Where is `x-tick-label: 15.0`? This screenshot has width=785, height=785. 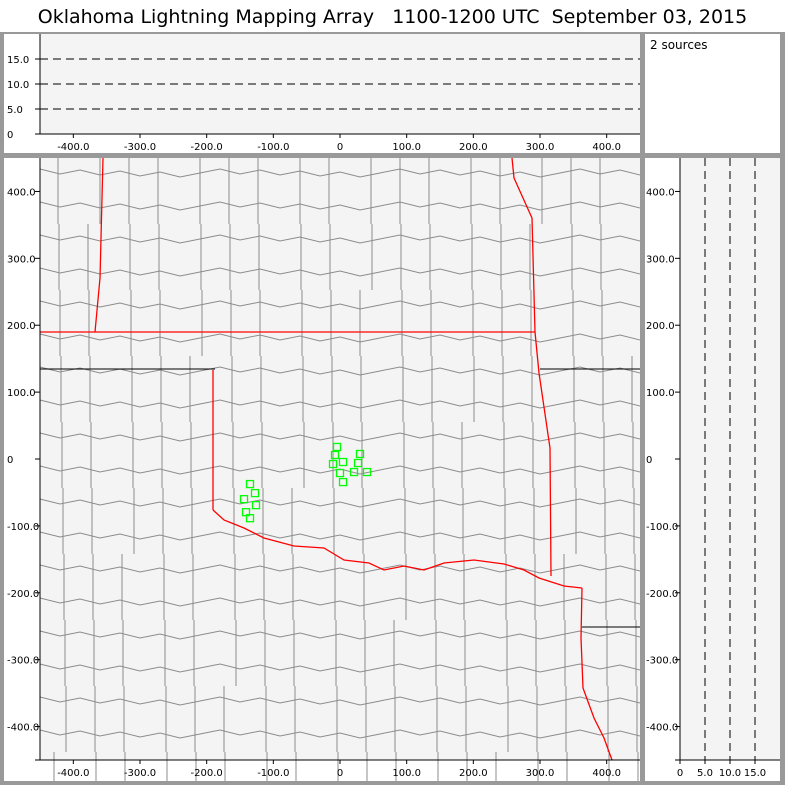
x-tick-label: 15.0 is located at coordinates (755, 773).